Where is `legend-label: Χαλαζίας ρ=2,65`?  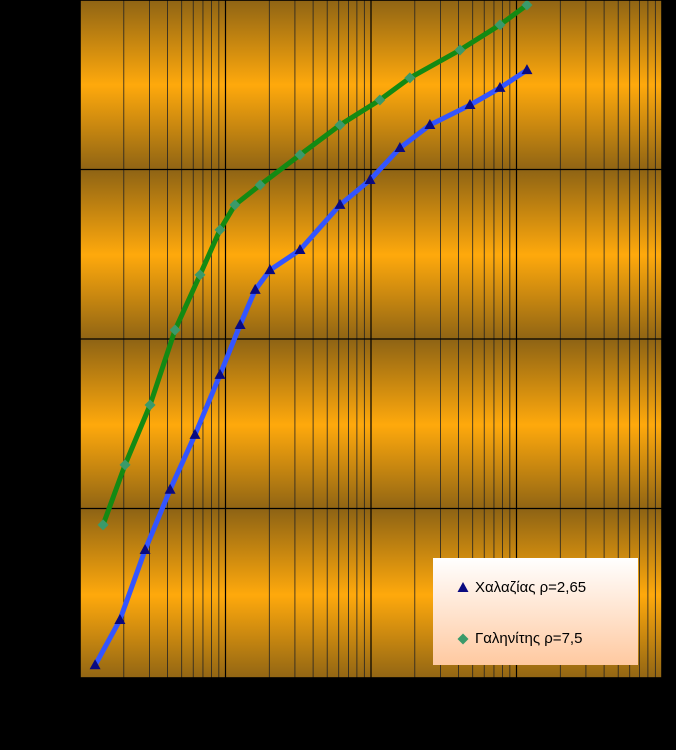 legend-label: Χαλαζίας ρ=2,65 is located at coordinates (530, 587).